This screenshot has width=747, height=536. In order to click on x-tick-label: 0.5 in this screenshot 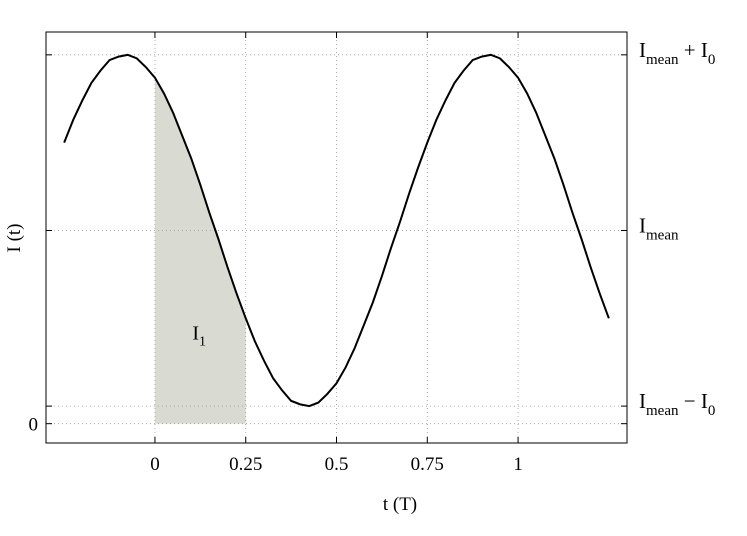, I will do `click(337, 464)`.